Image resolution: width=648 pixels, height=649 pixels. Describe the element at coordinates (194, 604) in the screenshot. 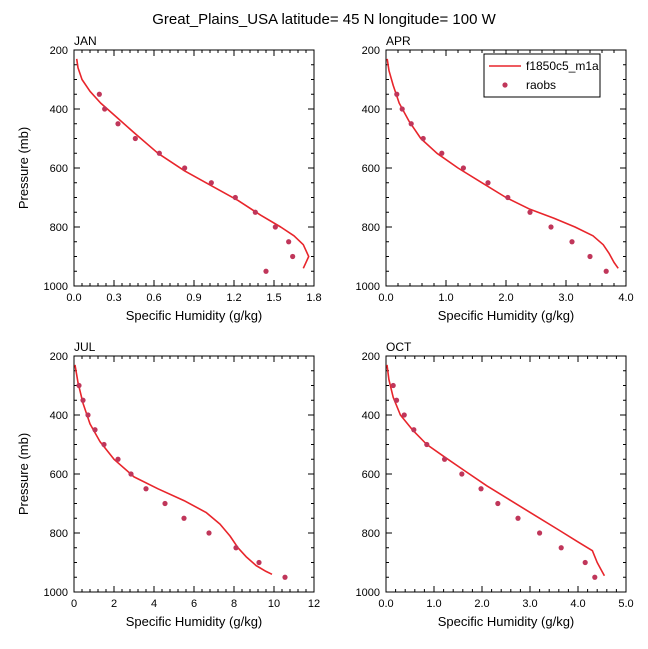

I see `x-tick-label: 6` at that location.